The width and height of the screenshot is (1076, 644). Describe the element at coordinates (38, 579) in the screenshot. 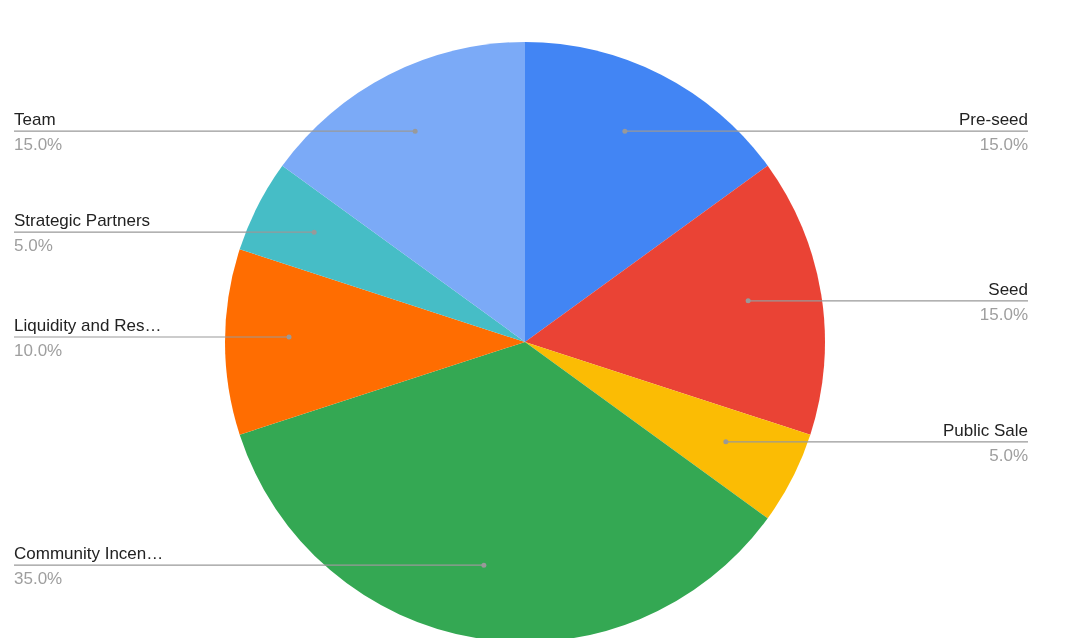

I see `data-label: 35.0%` at that location.